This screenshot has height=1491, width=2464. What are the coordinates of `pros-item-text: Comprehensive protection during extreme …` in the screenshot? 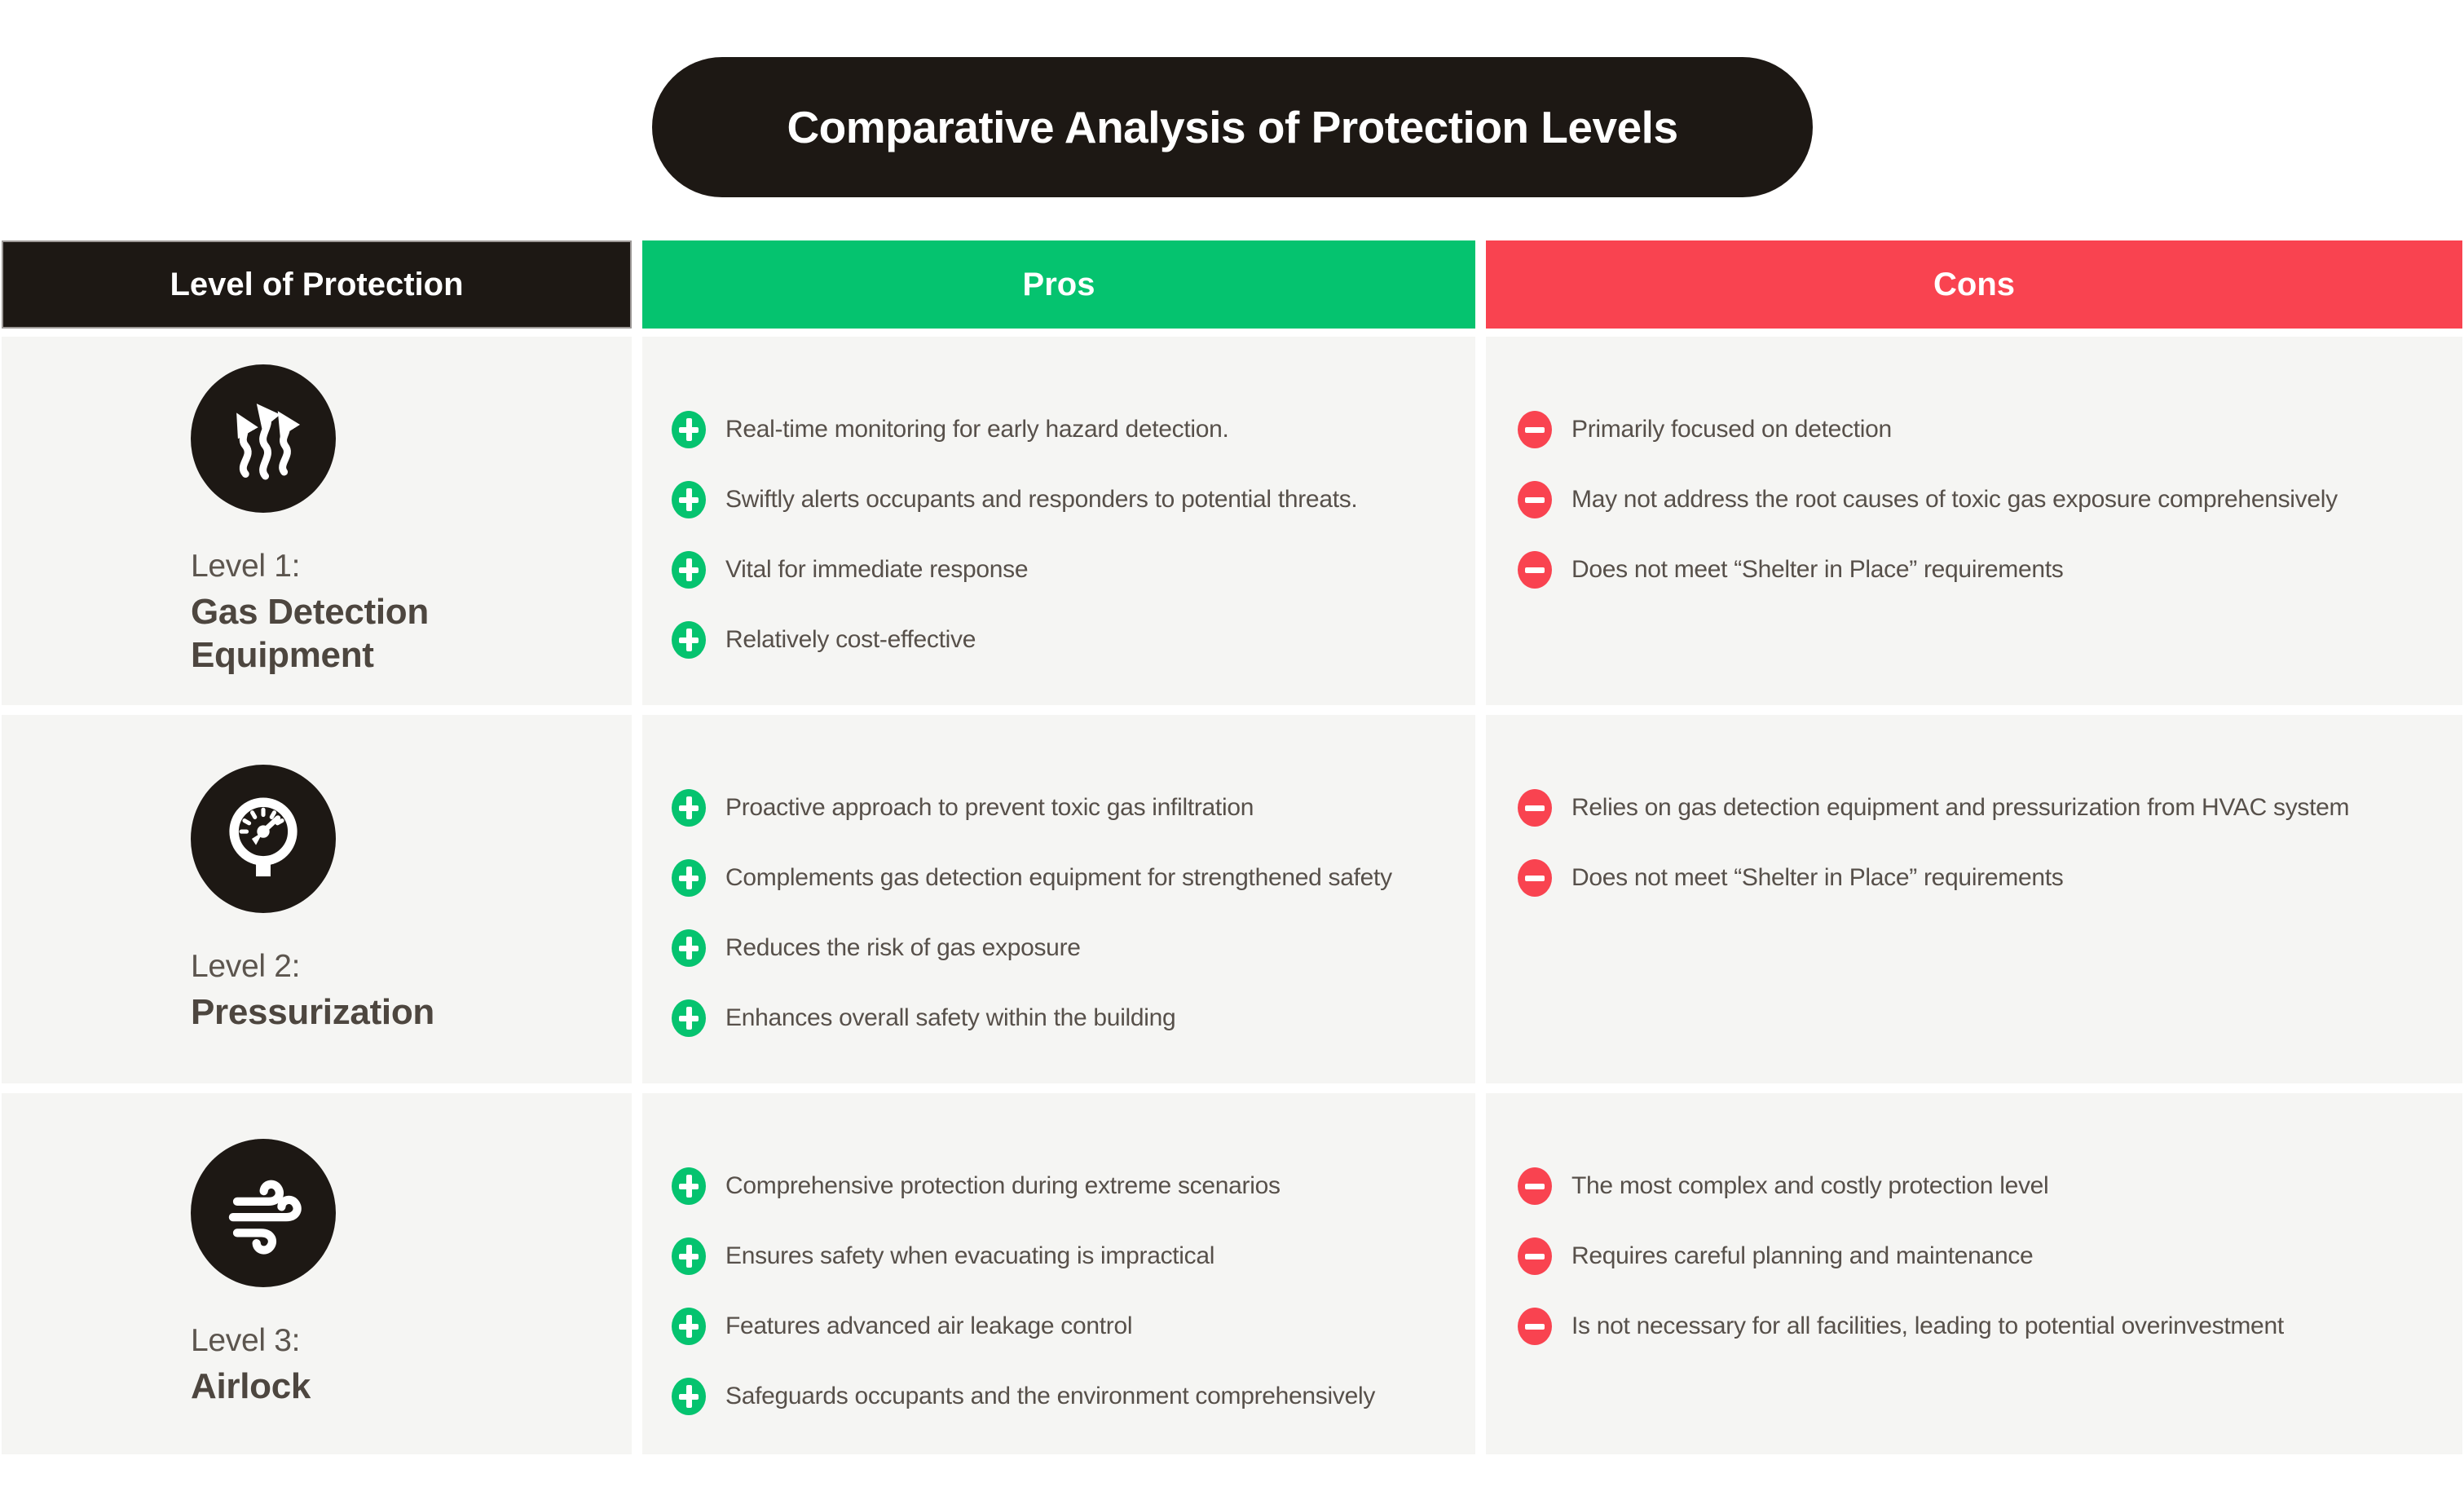 It's located at (1002, 1185).